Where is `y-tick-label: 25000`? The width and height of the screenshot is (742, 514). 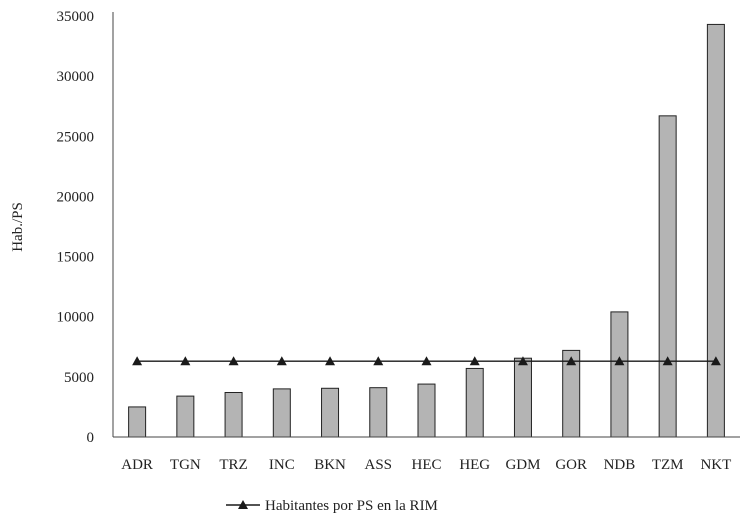 y-tick-label: 25000 is located at coordinates (76, 137).